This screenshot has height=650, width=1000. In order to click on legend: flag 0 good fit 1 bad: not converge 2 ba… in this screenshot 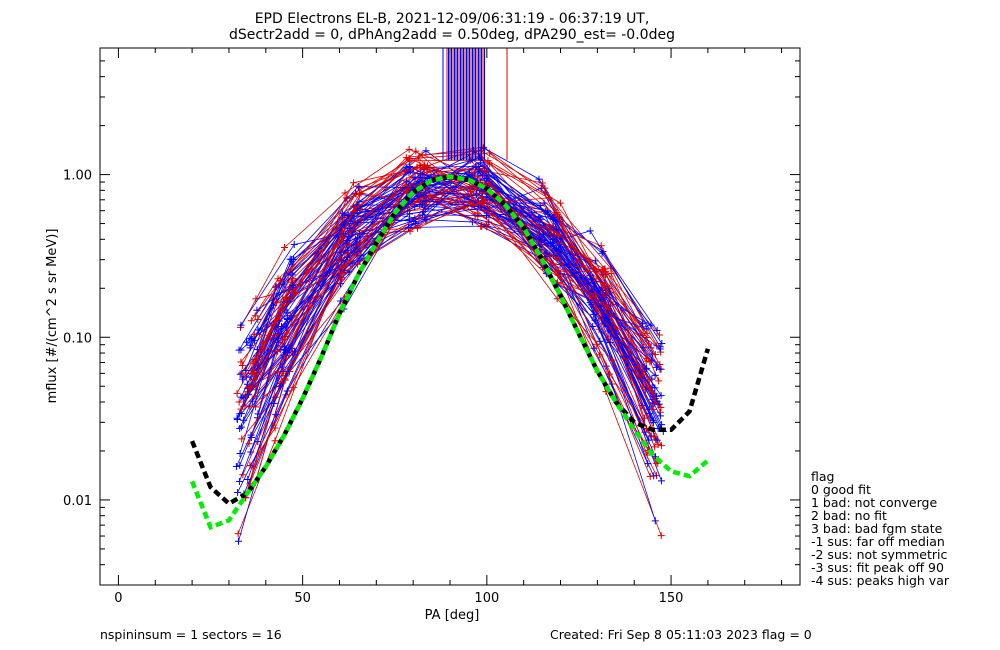, I will do `click(880, 528)`.